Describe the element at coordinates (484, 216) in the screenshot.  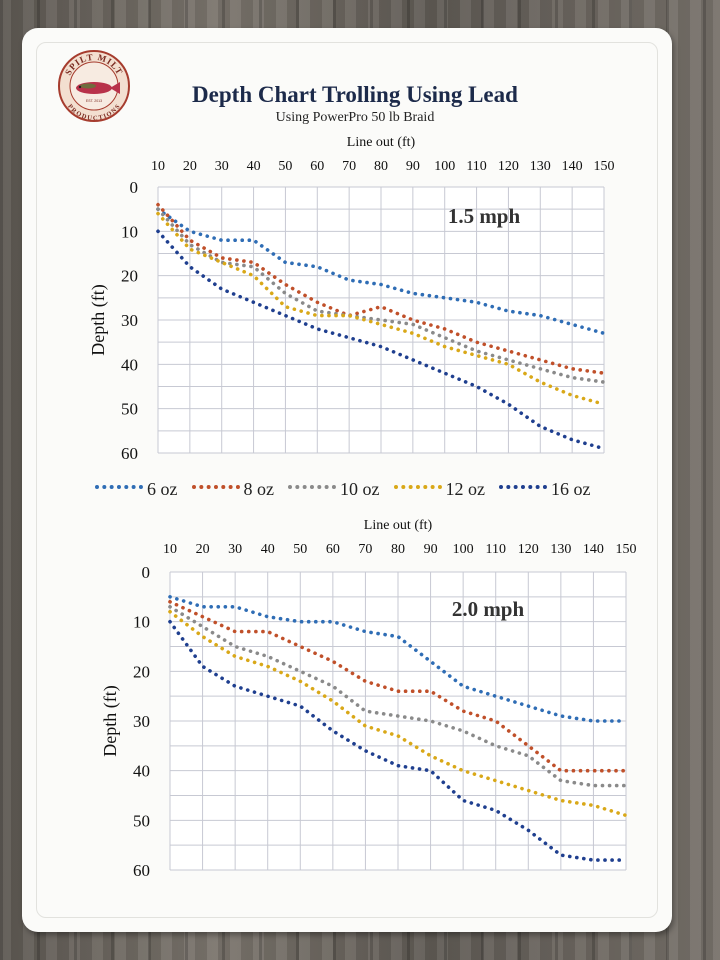
I see `speed-annotation: 1.5 mph` at that location.